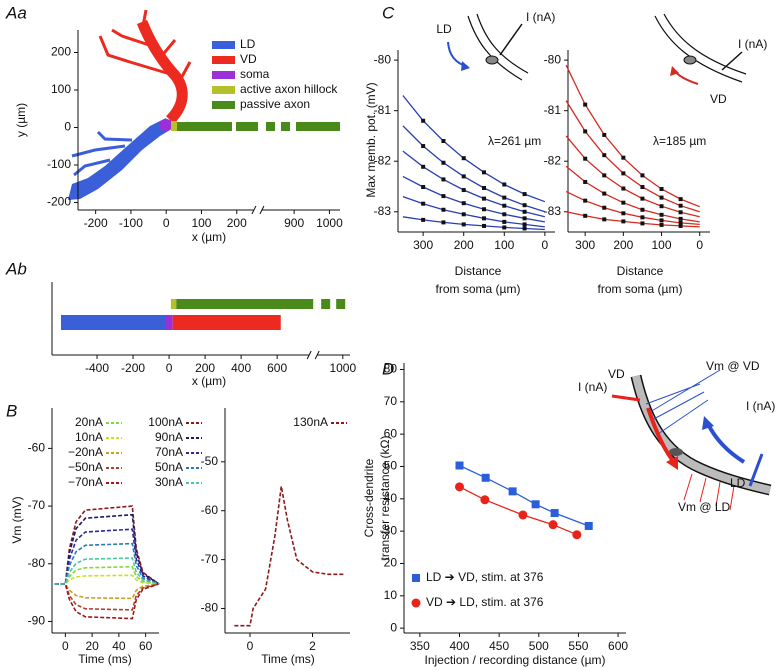  What do you see at coordinates (289, 89) in the screenshot?
I see `legend-label: active axon hillock` at bounding box center [289, 89].